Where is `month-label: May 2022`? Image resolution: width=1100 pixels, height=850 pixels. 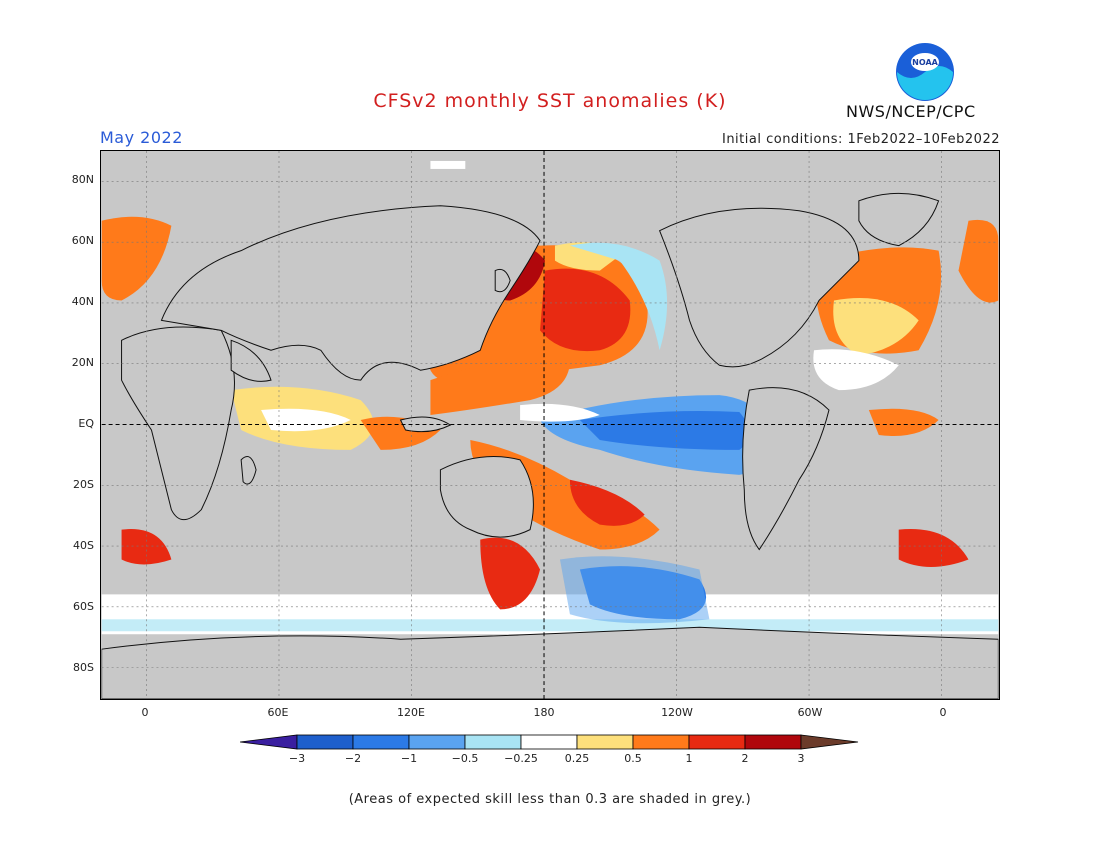
month-label: May 2022 is located at coordinates (141, 137).